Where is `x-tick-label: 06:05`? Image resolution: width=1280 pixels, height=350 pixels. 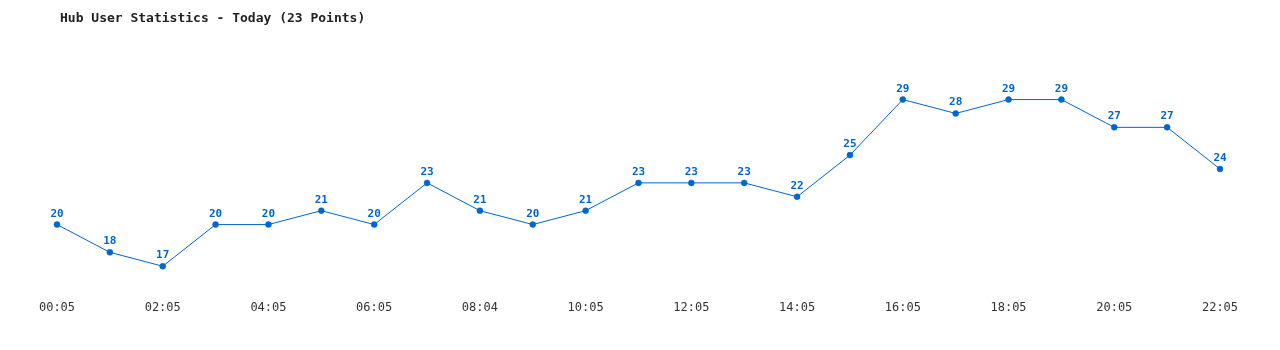
x-tick-label: 06:05 is located at coordinates (374, 306).